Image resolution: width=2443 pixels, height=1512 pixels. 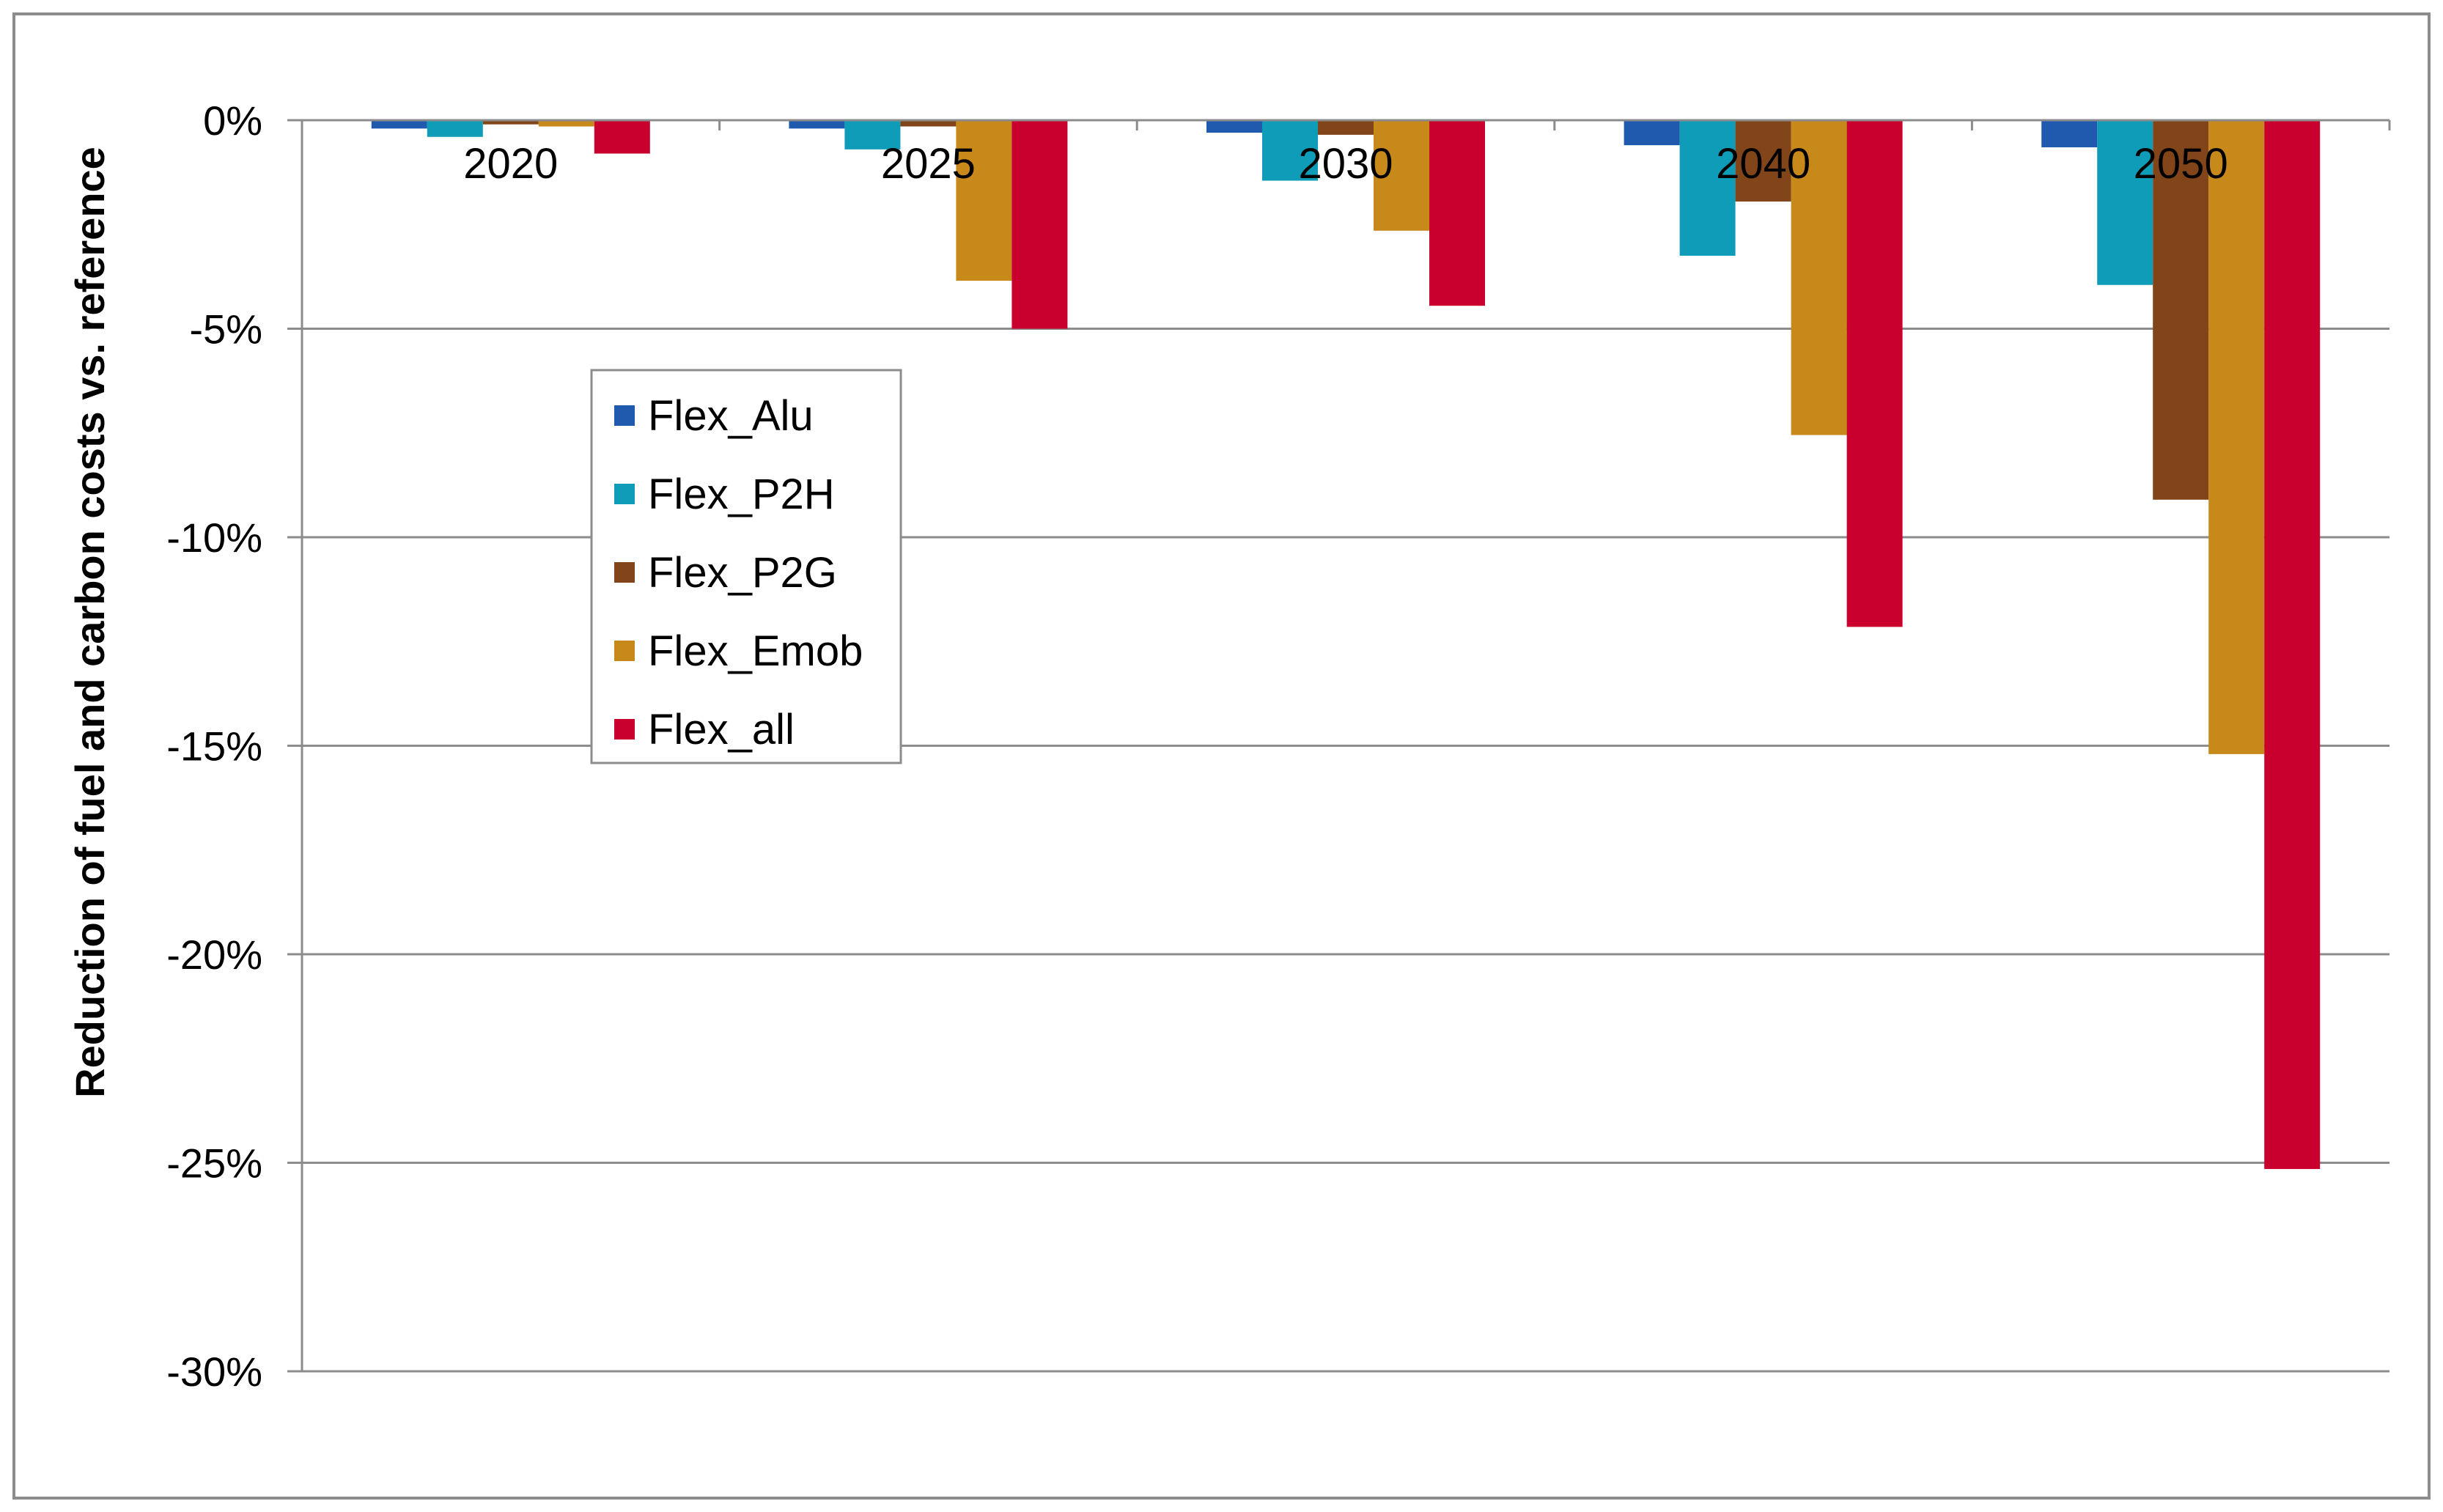 I want to click on y-tick-label: 0%, so click(x=232, y=120).